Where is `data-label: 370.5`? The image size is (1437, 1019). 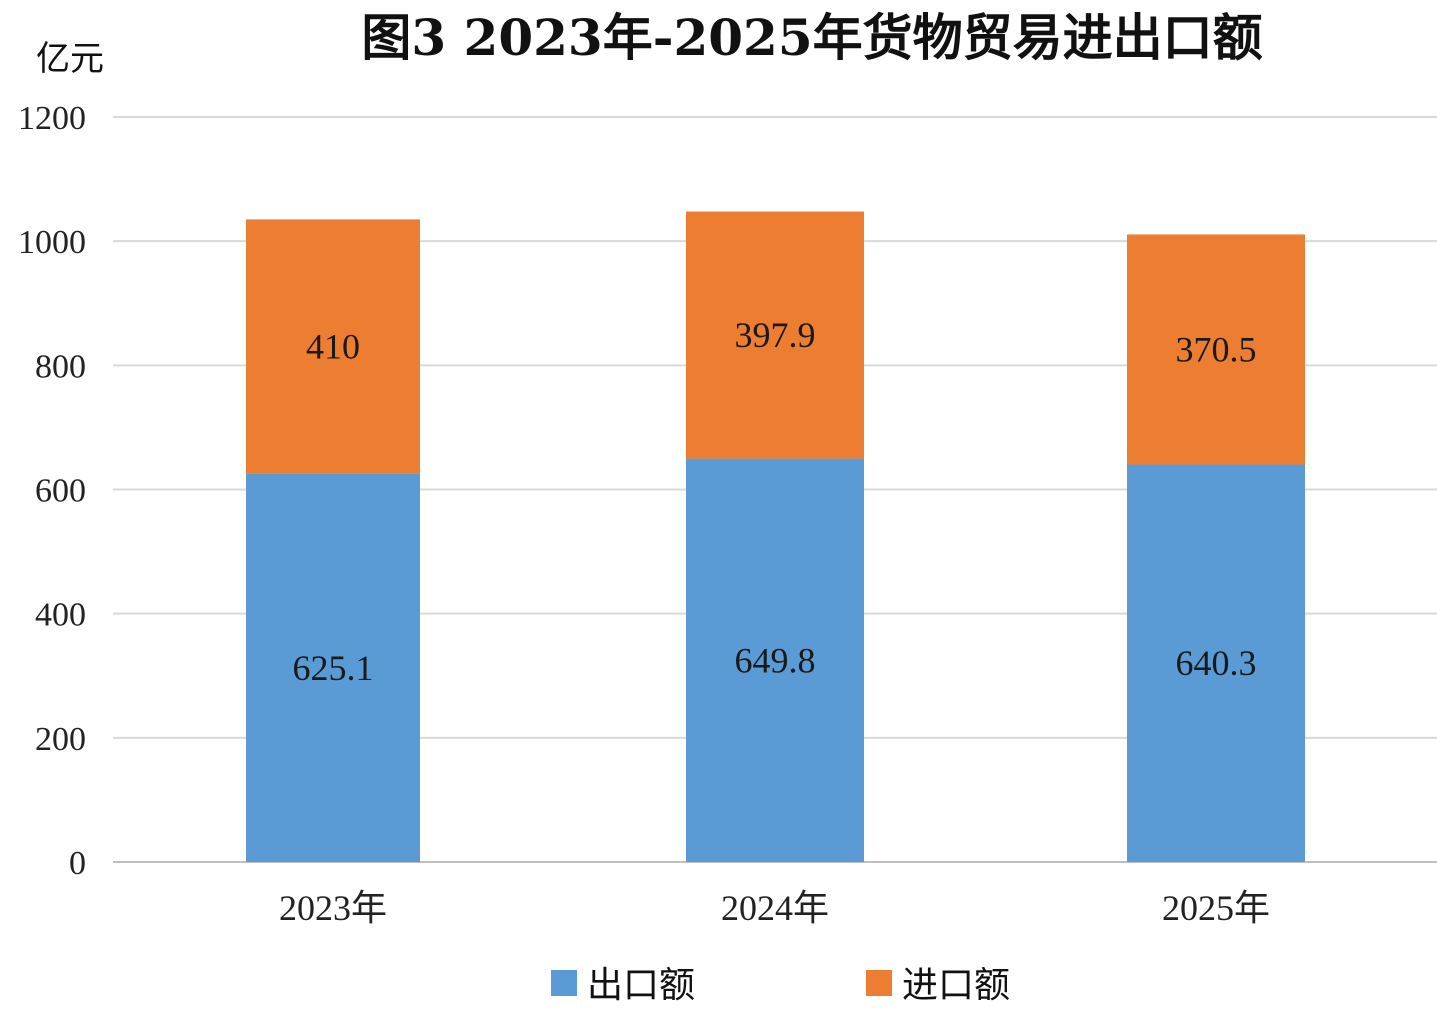
data-label: 370.5 is located at coordinates (1216, 349).